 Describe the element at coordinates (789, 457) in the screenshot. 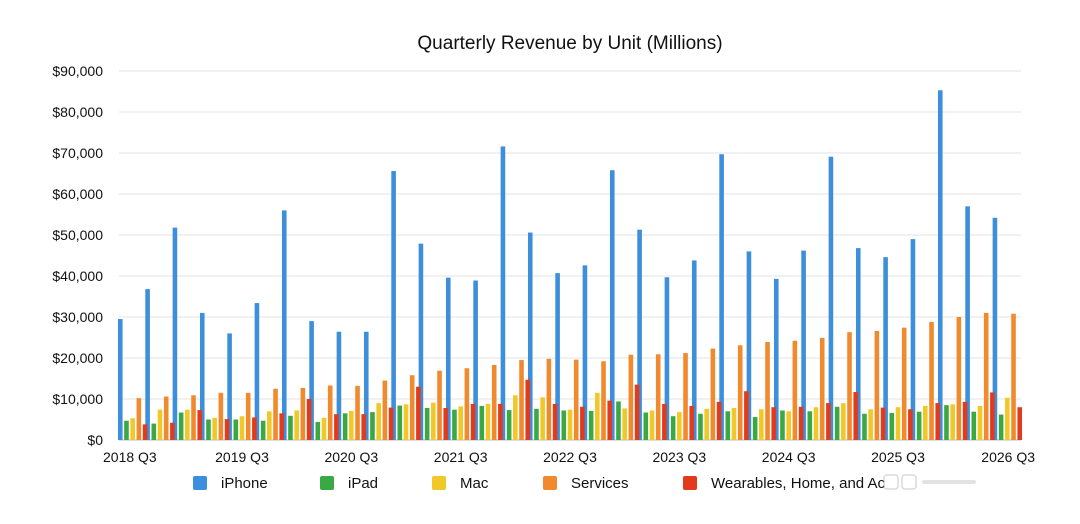

I see `x-tick-label: 2024 Q3` at that location.